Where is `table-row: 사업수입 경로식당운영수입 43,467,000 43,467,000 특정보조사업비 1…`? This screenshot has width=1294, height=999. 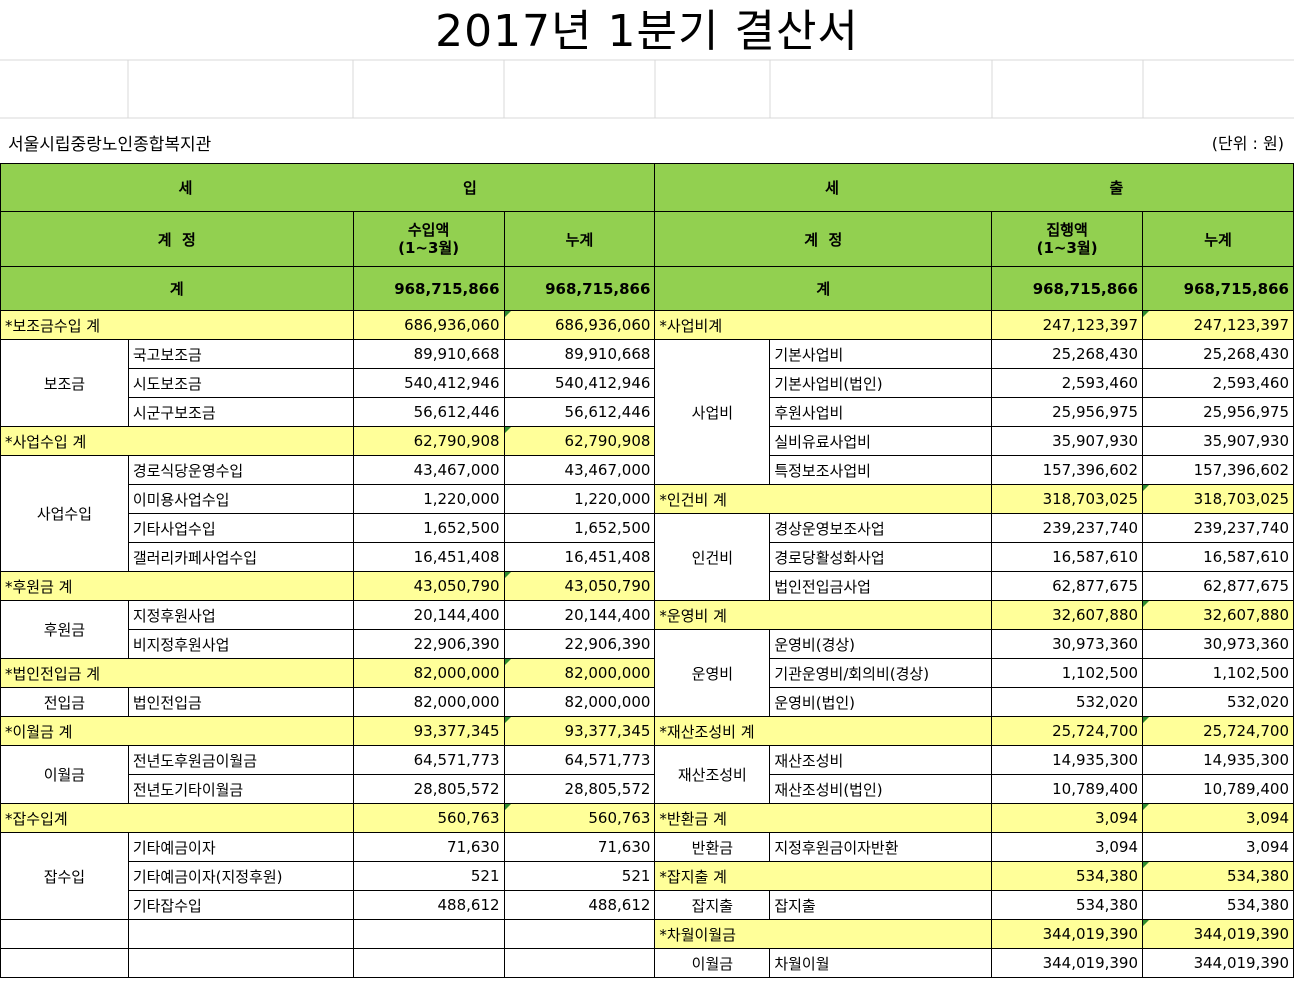 table-row: 사업수입 경로식당운영수입 43,467,000 43,467,000 특정보조사업비 1… is located at coordinates (647, 513).